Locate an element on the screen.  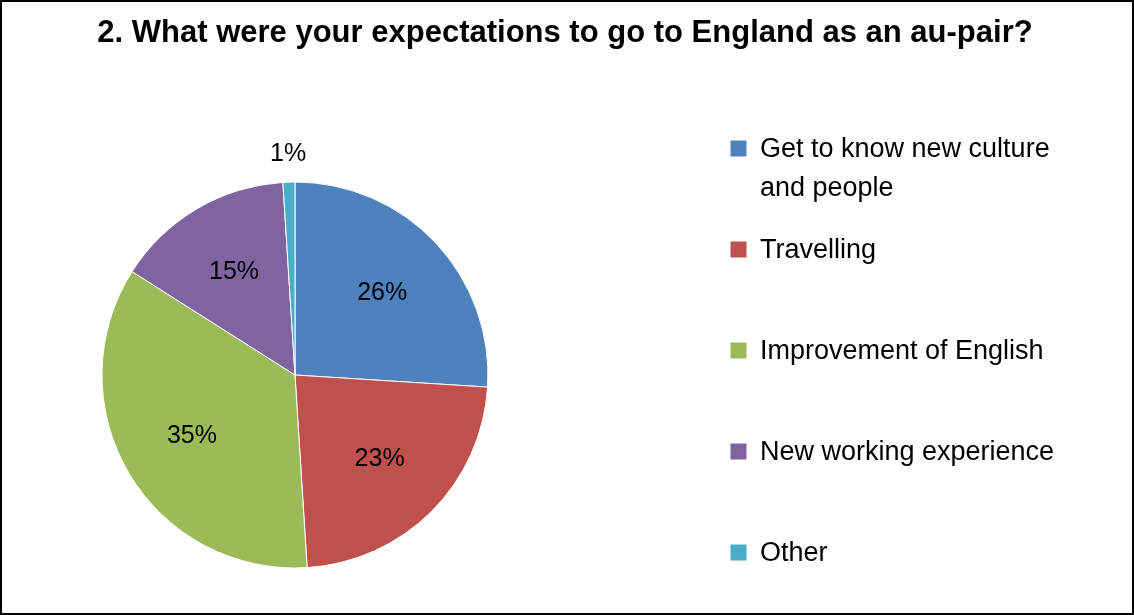
data-label: 15% is located at coordinates (234, 269).